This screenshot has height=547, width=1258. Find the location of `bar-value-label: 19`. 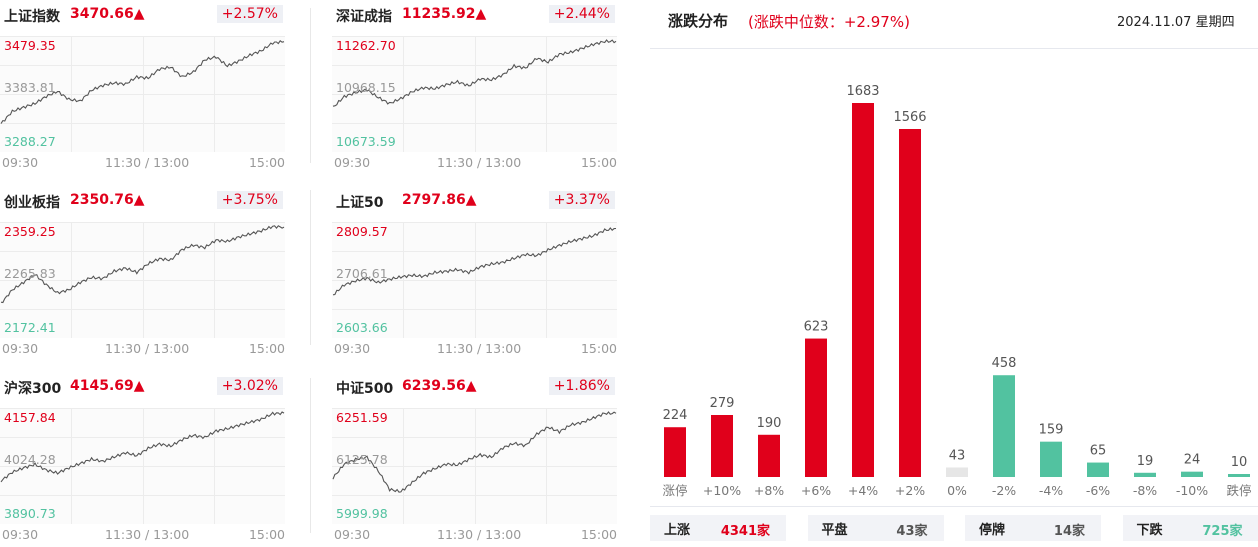

bar-value-label: 19 is located at coordinates (1145, 461).